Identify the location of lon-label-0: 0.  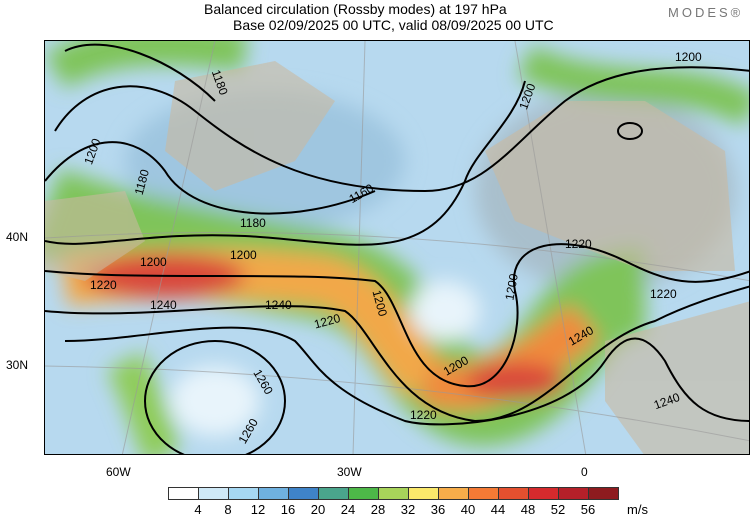
(584, 472).